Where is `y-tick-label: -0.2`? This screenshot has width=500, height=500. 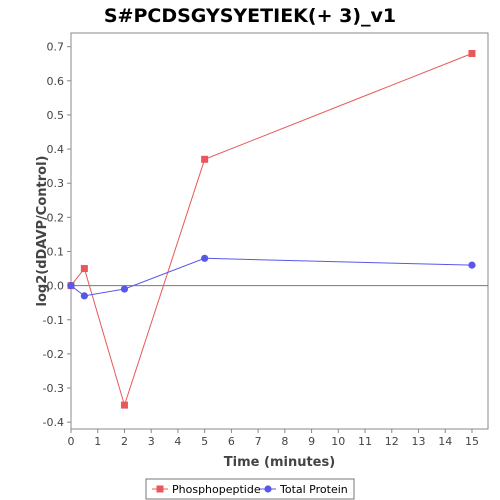 y-tick-label: -0.2 is located at coordinates (53, 354).